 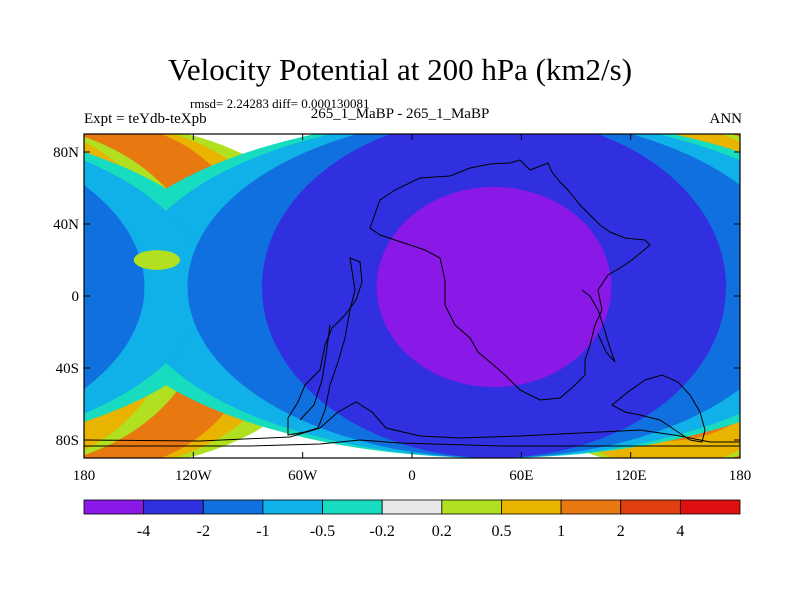 What do you see at coordinates (598, 326) in the screenshot?
I see `continent-maritime-outline` at bounding box center [598, 326].